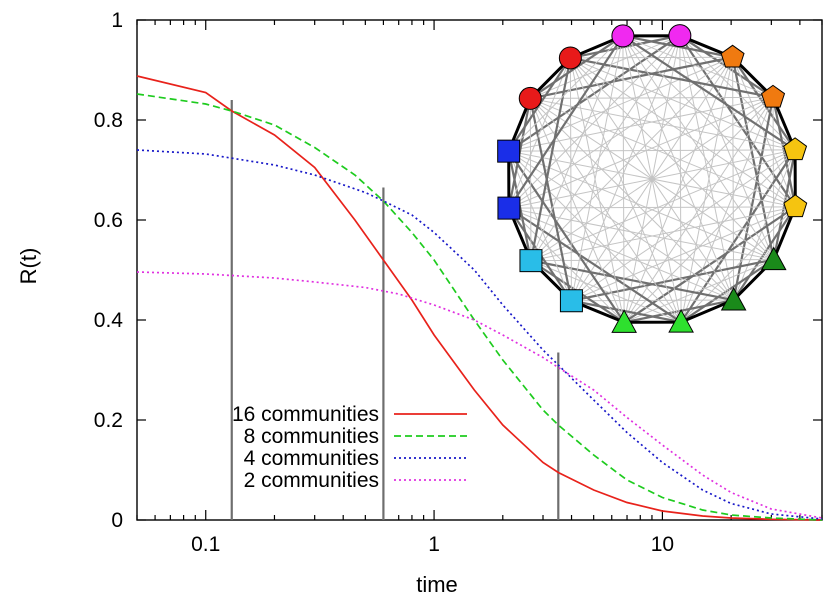  I want to click on x-tick-label: 10, so click(662, 544).